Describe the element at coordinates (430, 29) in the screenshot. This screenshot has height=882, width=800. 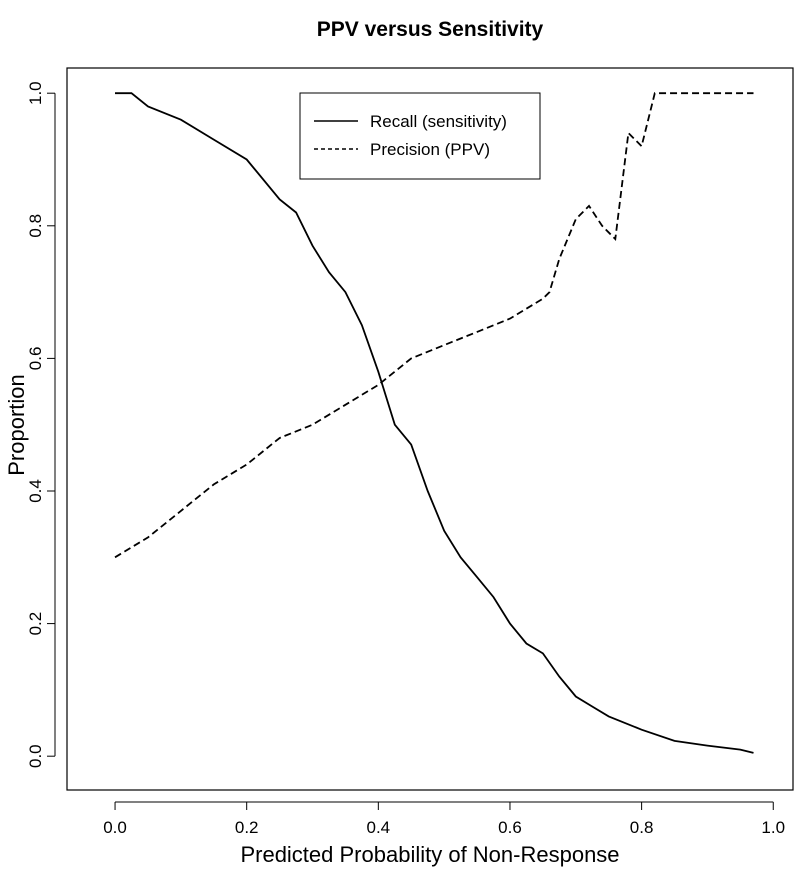
I see `chart-title: PPV versus Sensitivity` at that location.